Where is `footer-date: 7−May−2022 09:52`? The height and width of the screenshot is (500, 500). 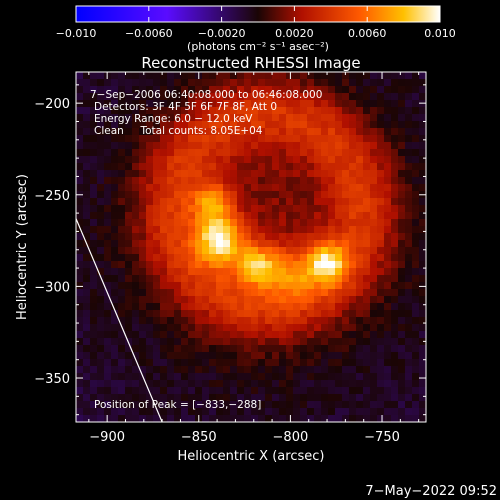 footer-date: 7−May−2022 09:52 is located at coordinates (431, 491).